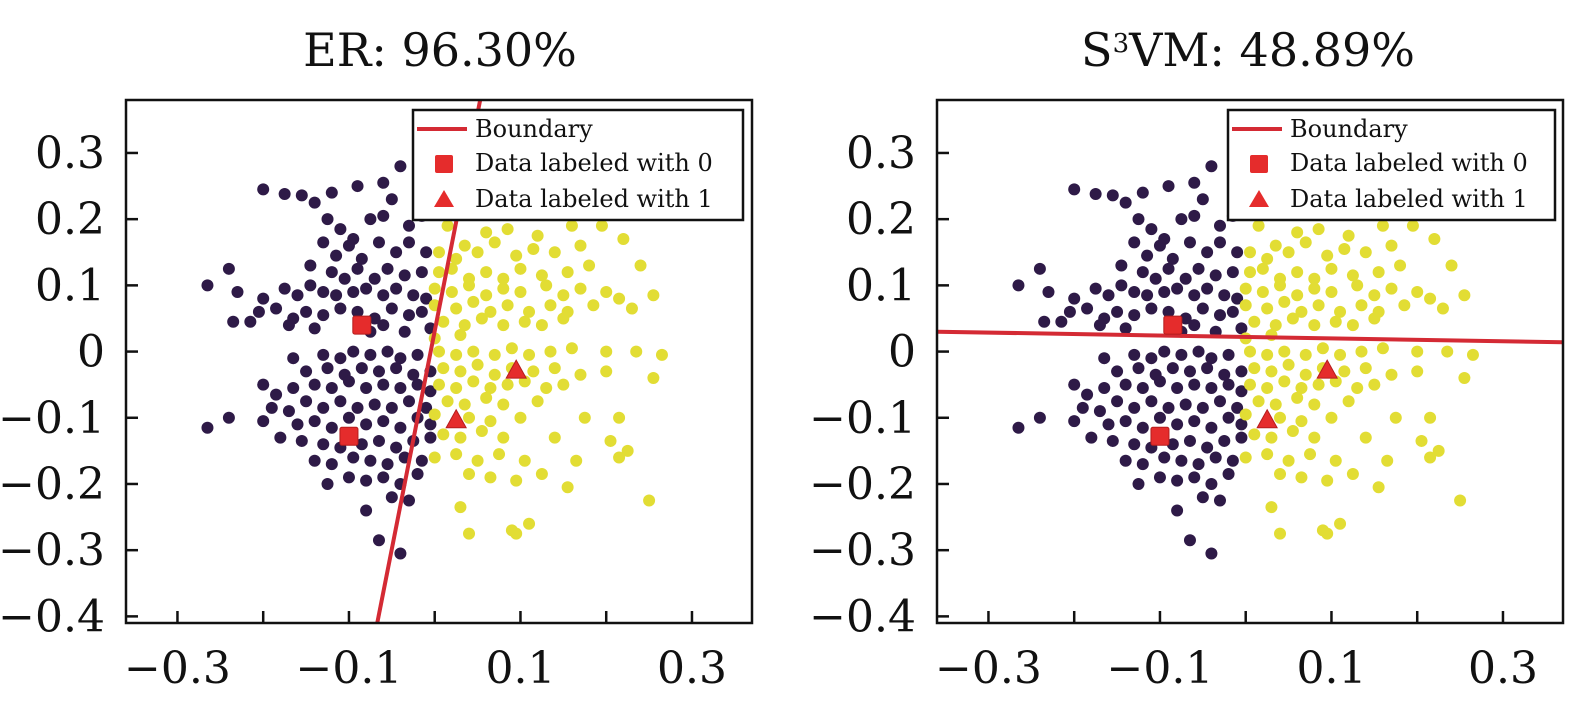 This screenshot has height=709, width=1575. Describe the element at coordinates (444, 164) in the screenshot. I see `legend-class0-swatch` at that location.